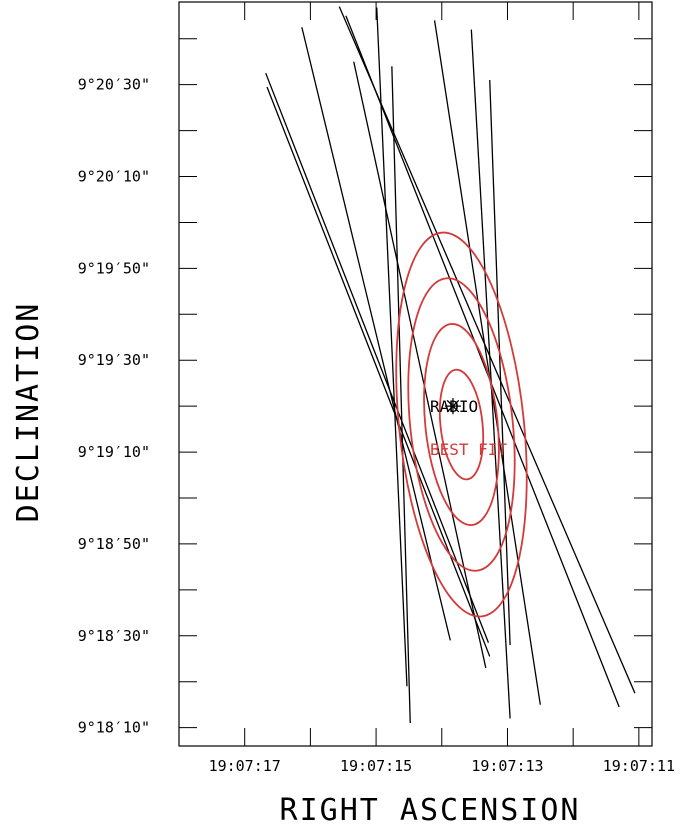 The height and width of the screenshot is (834, 693). What do you see at coordinates (639, 766) in the screenshot?
I see `x-tick-label: 19:07:11` at bounding box center [639, 766].